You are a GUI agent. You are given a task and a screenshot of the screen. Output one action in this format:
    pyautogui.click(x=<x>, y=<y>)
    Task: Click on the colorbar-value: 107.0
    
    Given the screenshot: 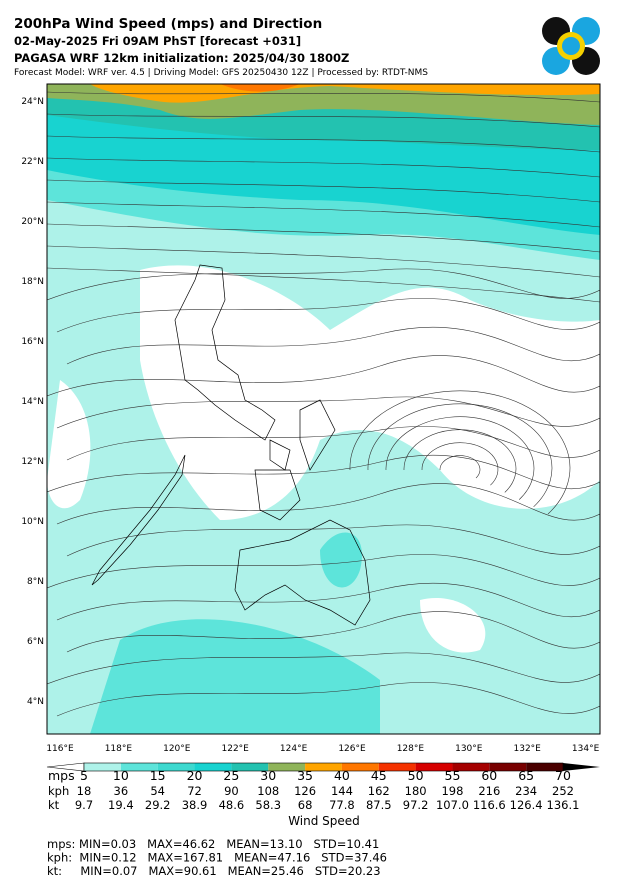 What is the action you would take?
    pyautogui.click(x=452, y=805)
    